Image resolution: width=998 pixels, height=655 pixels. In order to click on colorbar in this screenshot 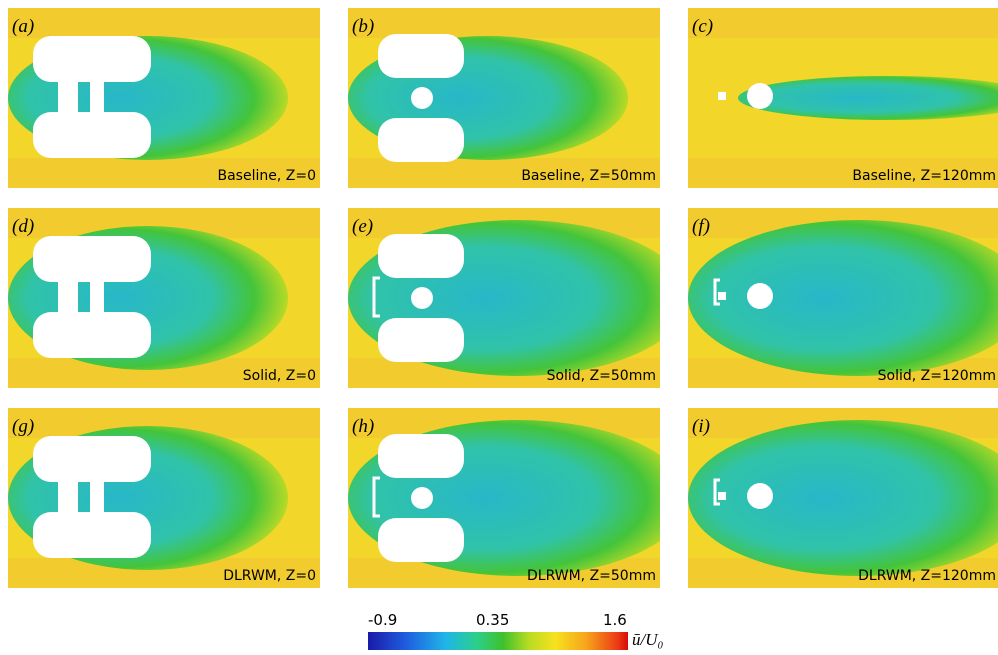, I will do `click(498, 641)`.